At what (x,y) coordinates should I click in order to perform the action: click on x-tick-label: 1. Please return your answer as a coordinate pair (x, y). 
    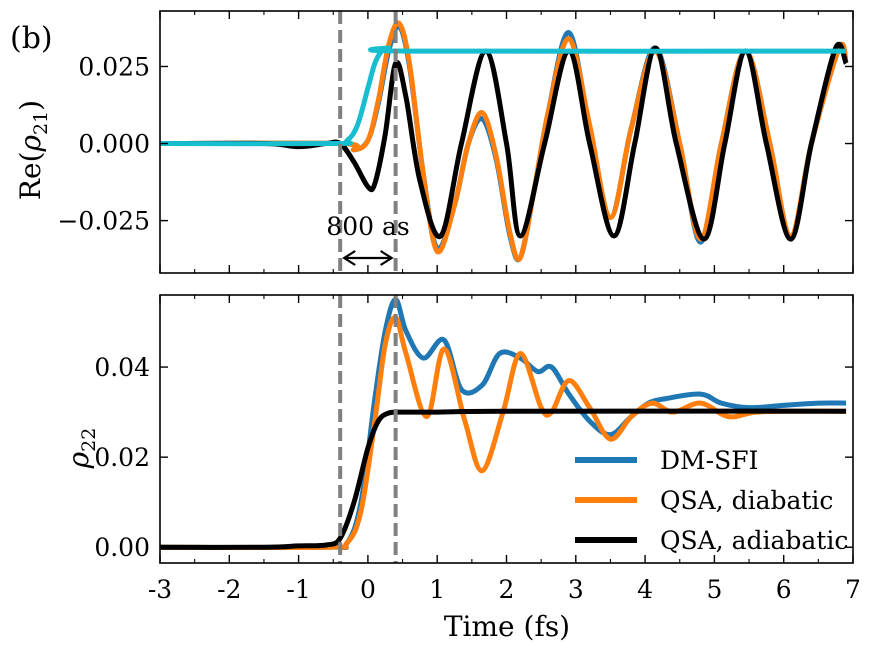
    Looking at the image, I should click on (437, 589).